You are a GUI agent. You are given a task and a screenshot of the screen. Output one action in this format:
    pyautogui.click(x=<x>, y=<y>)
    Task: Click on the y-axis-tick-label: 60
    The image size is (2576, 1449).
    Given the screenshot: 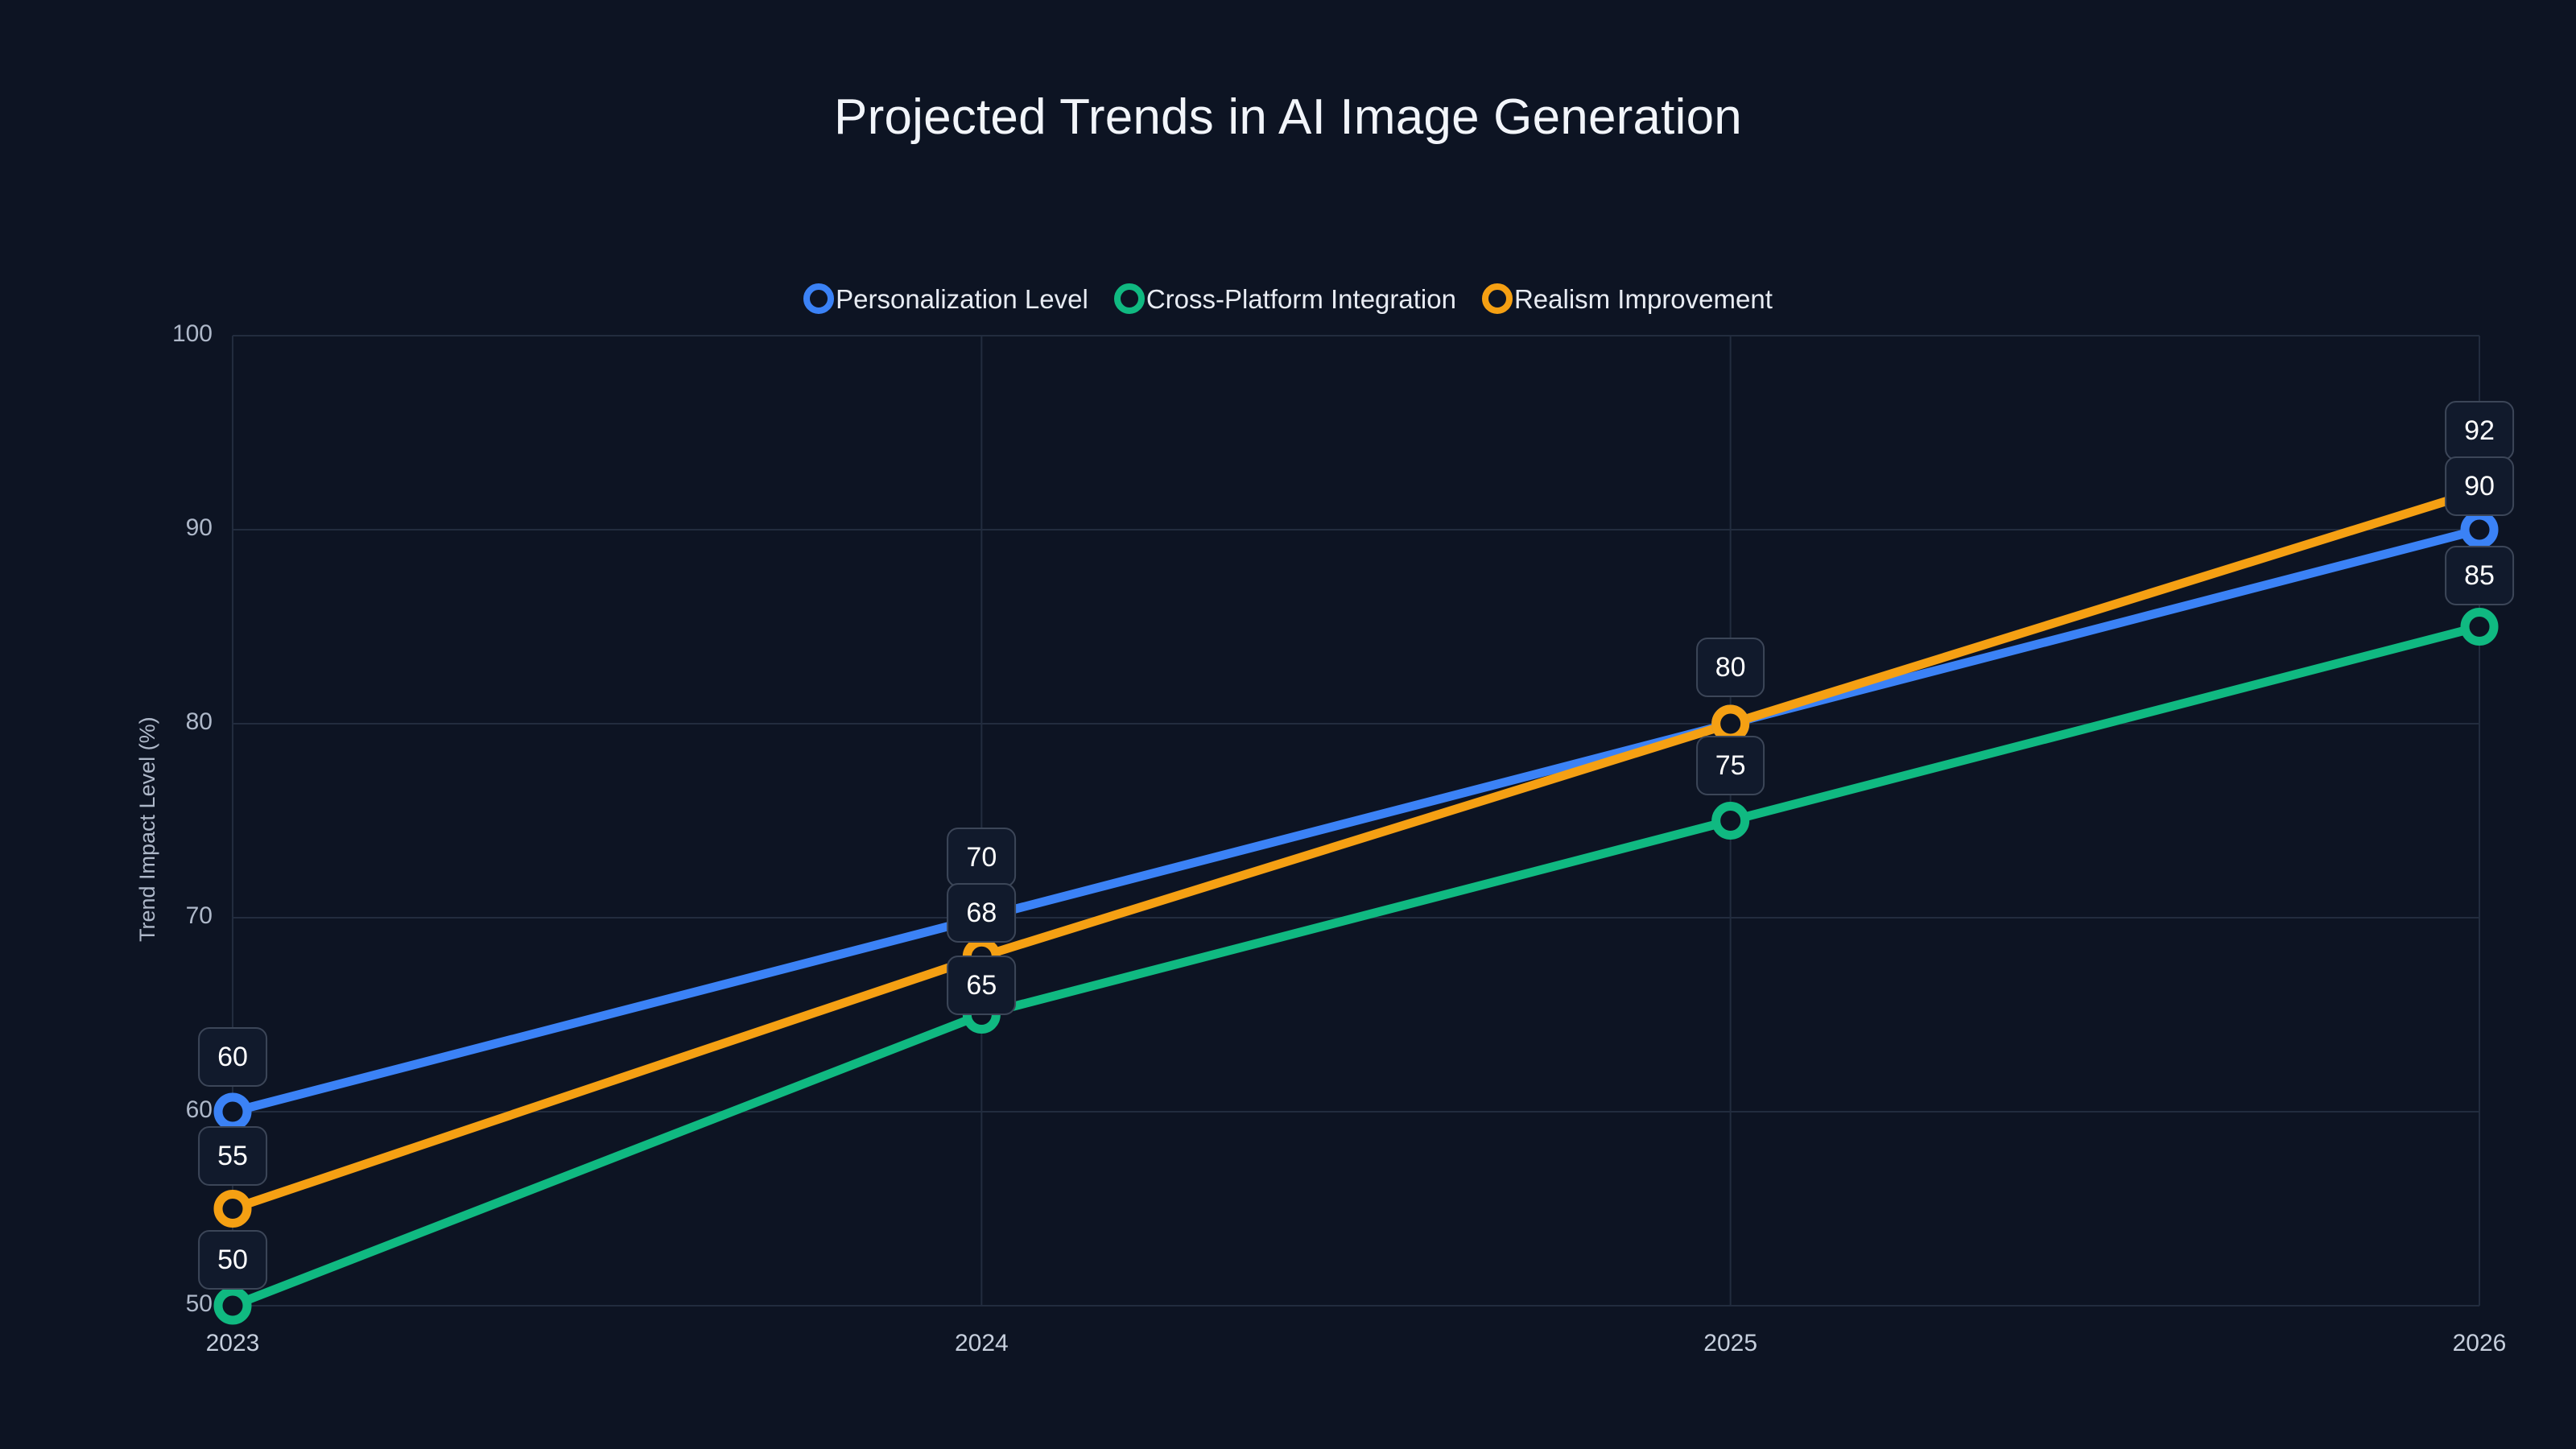 What is the action you would take?
    pyautogui.click(x=199, y=1109)
    